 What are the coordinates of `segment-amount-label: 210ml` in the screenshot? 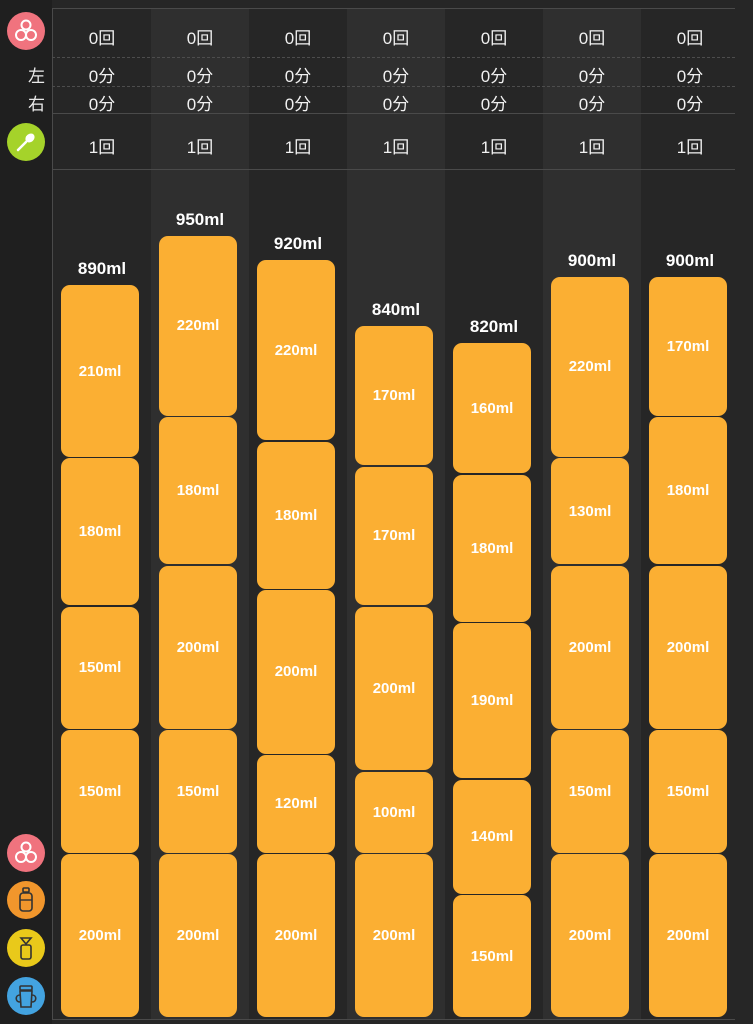 It's located at (100, 371).